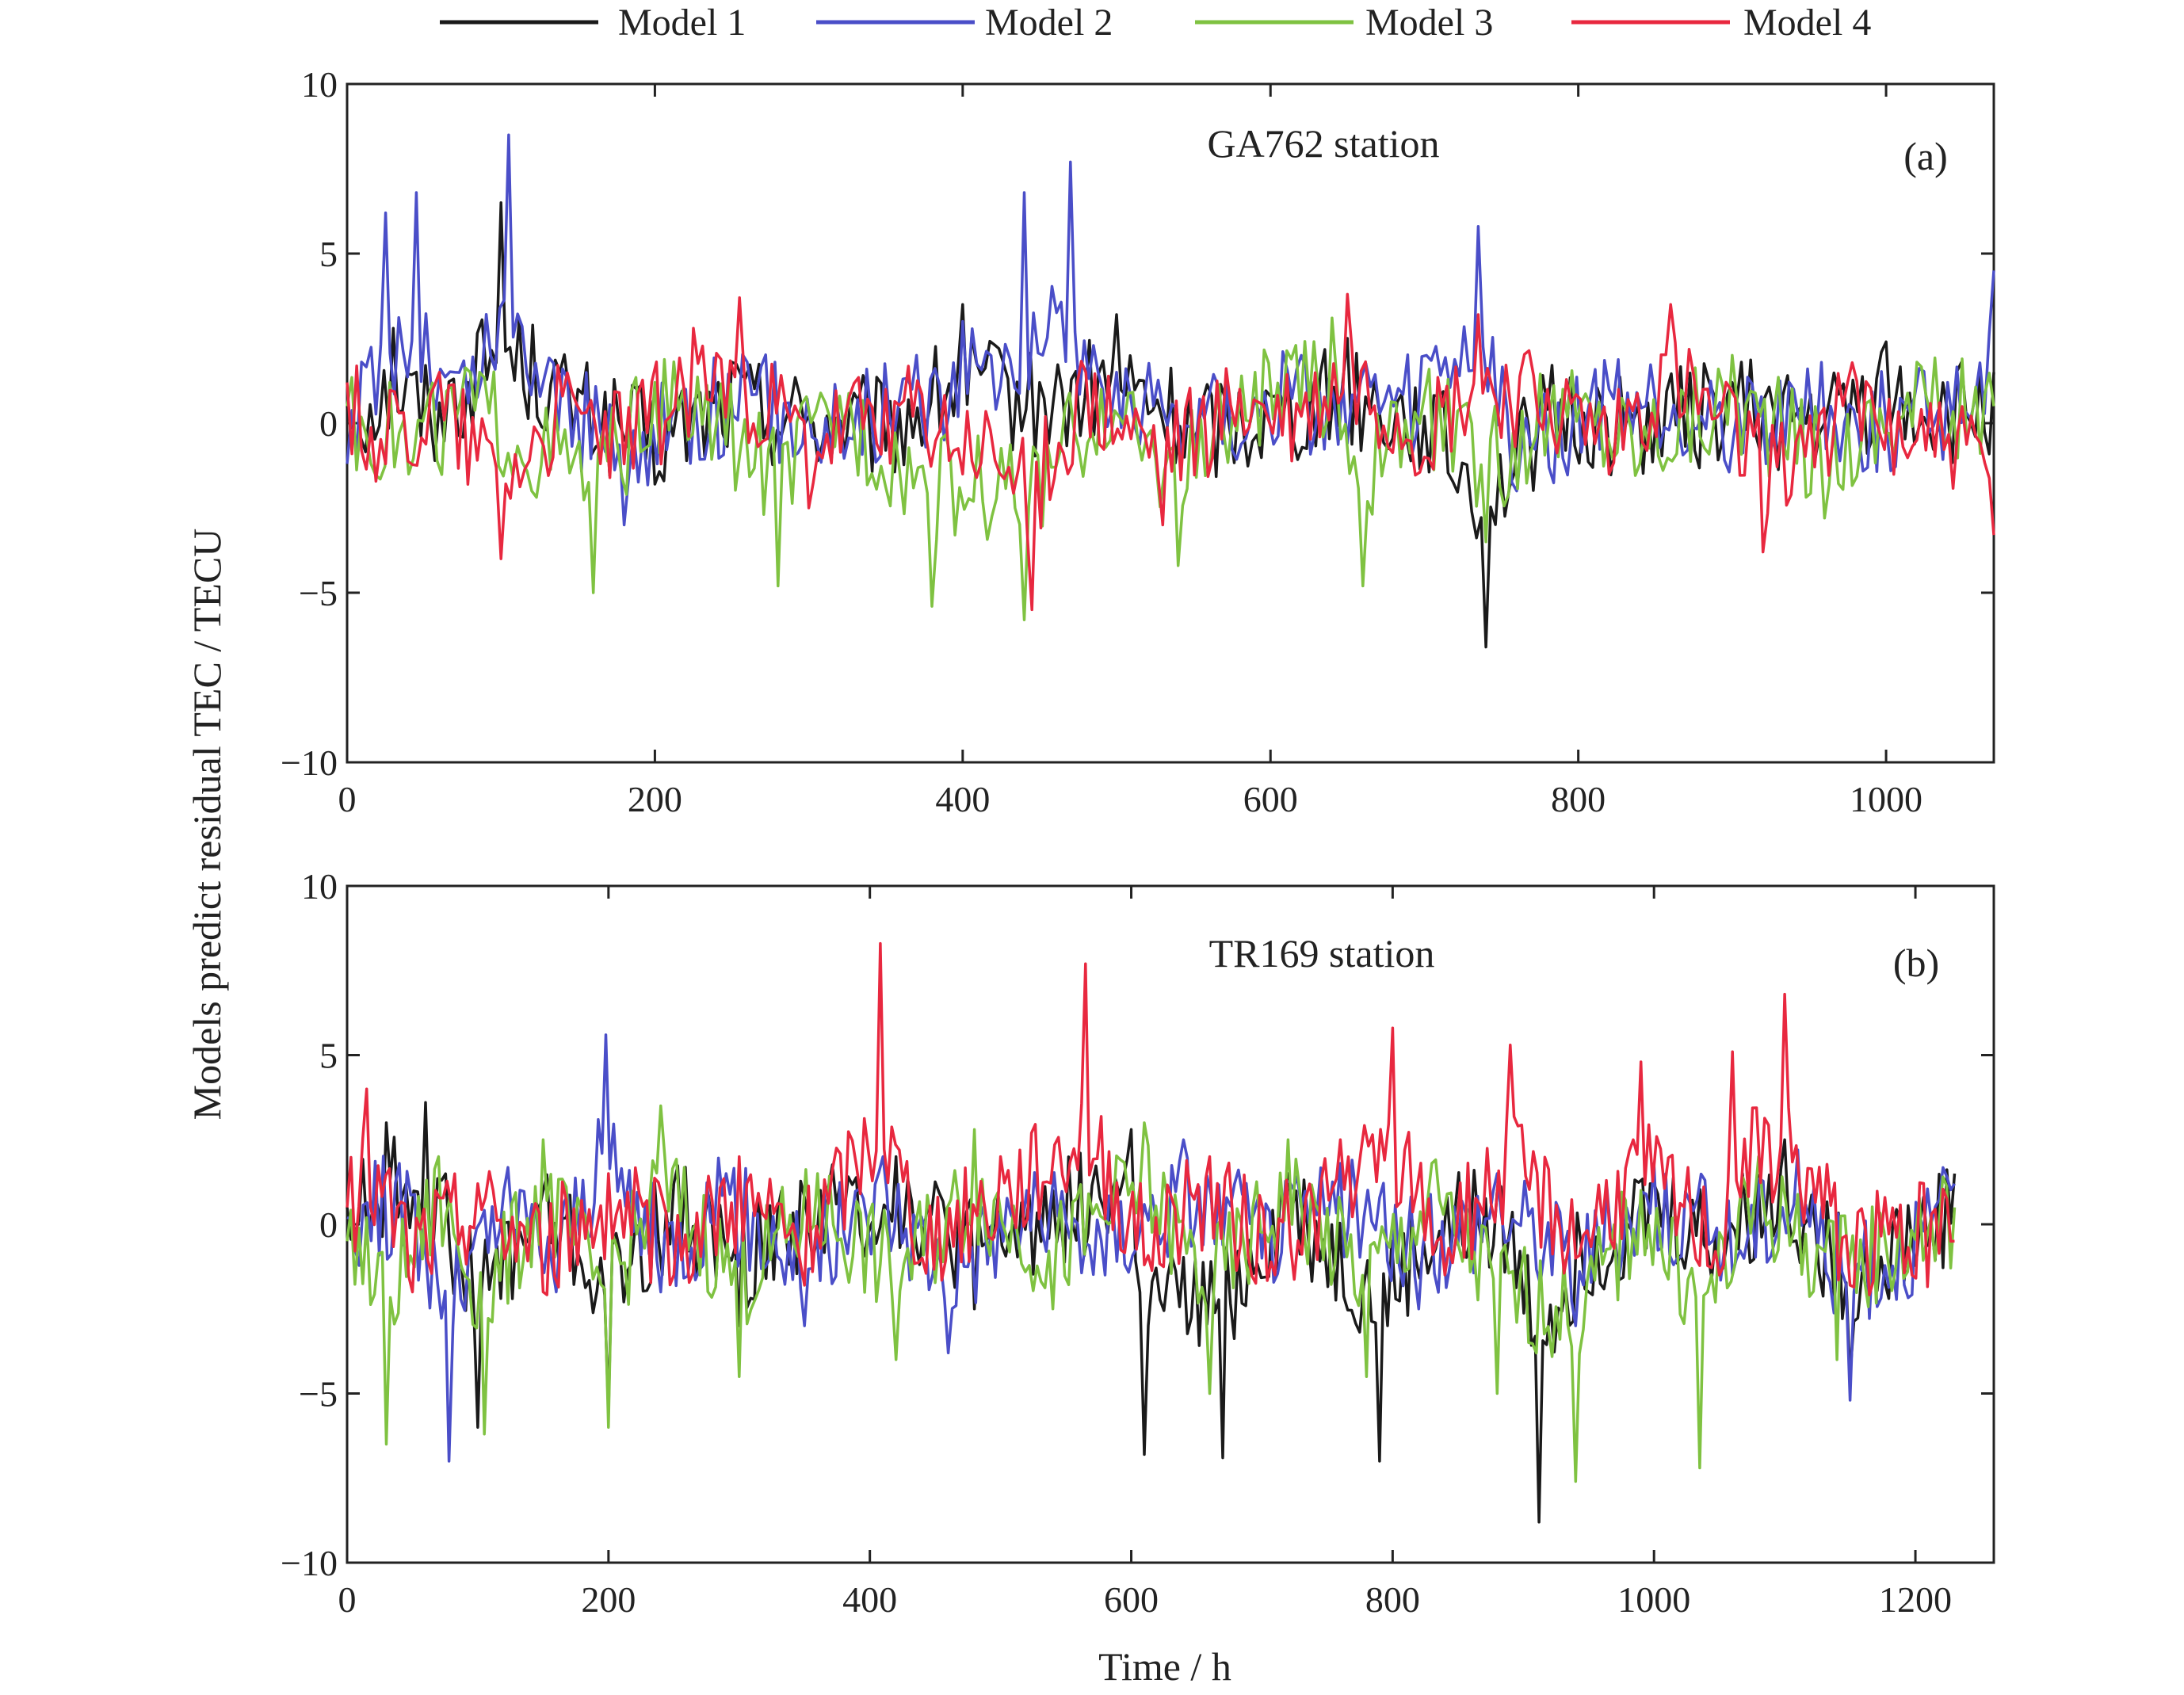 This screenshot has width=2184, height=1695. I want to click on panel-a-ytick-label: −5, so click(318, 593).